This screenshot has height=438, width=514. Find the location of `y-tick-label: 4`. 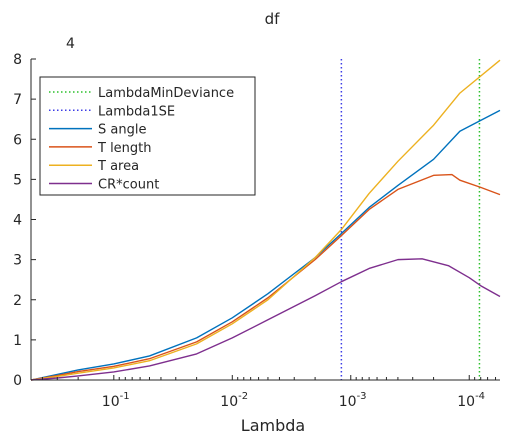

y-tick-label: 4 is located at coordinates (17, 221).